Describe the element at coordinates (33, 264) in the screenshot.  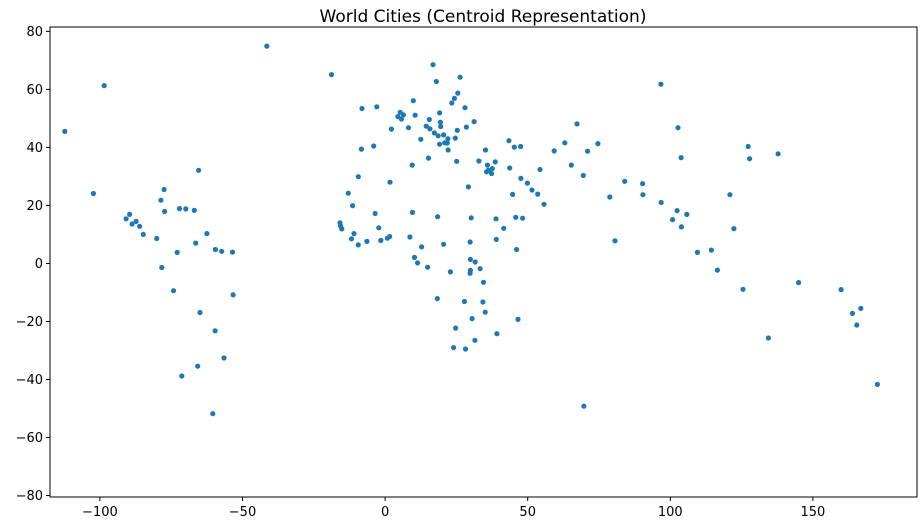
I see `y-axis: −80 −60 −40 −20 0 20 40 60 80` at that location.